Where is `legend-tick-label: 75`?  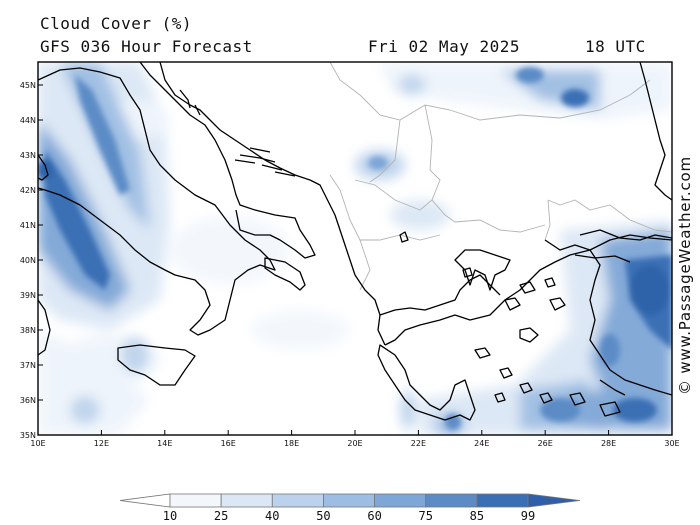 legend-tick-label: 75 is located at coordinates (425, 516).